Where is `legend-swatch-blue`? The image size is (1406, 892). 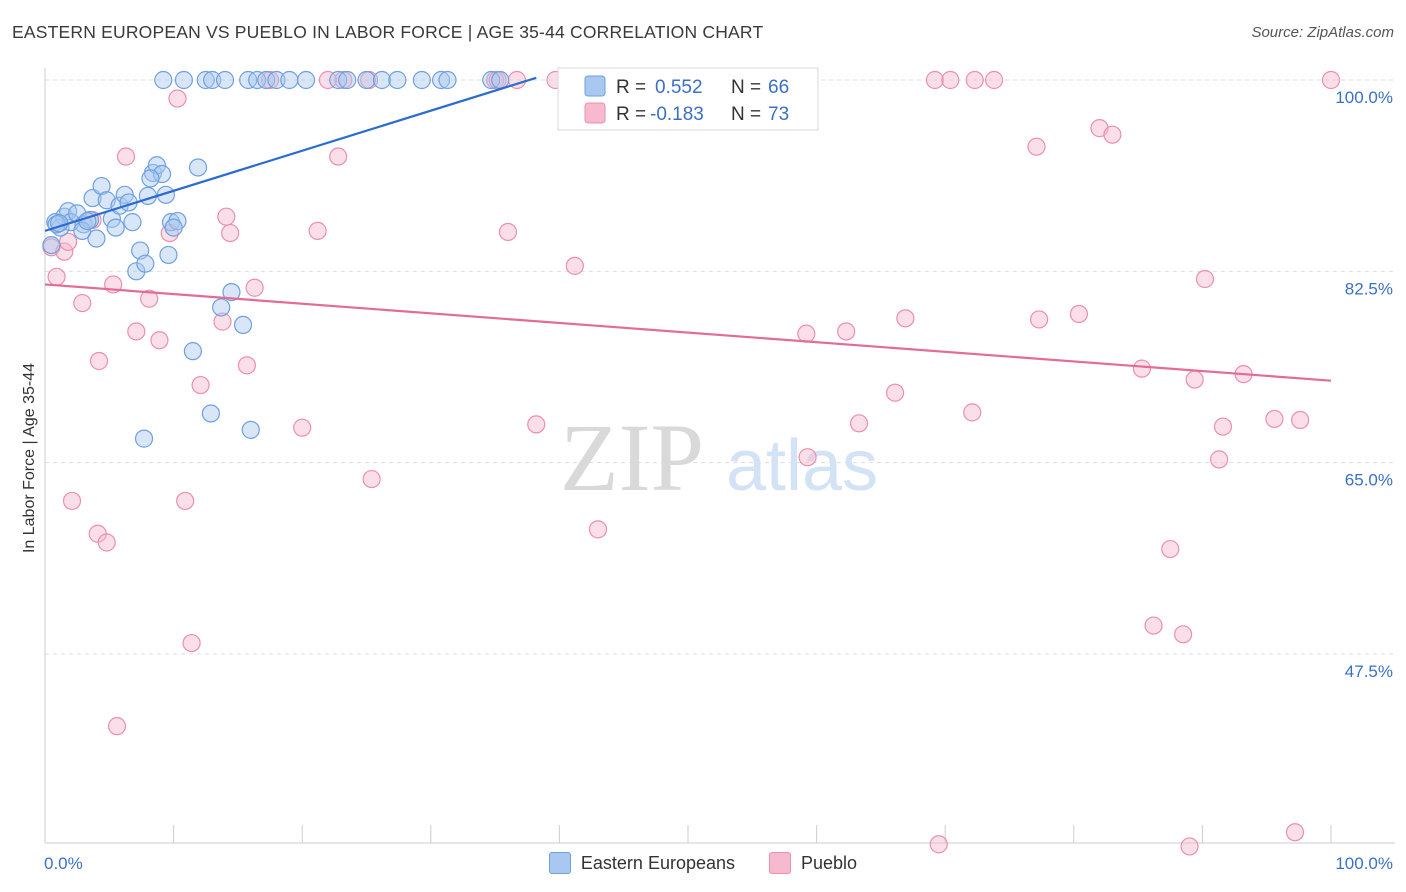
legend-swatch-blue is located at coordinates (595, 86).